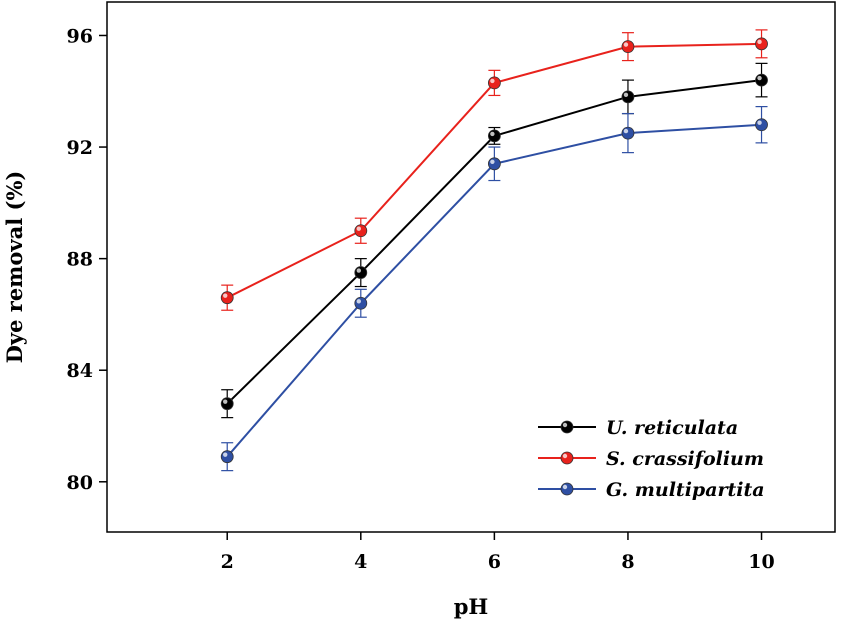  Describe the element at coordinates (672, 428) in the screenshot. I see `legend-label: U. reticulata` at that location.